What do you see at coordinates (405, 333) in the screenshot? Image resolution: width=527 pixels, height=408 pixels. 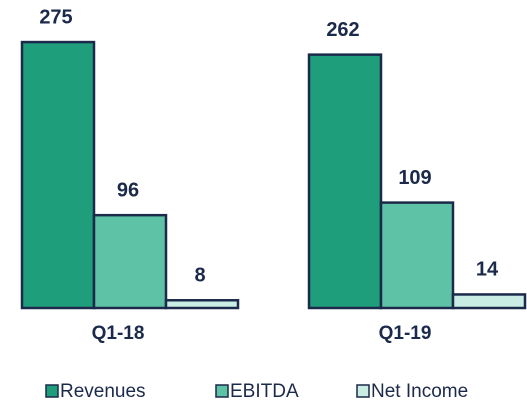 I see `x-tick-label: Q1-19` at bounding box center [405, 333].